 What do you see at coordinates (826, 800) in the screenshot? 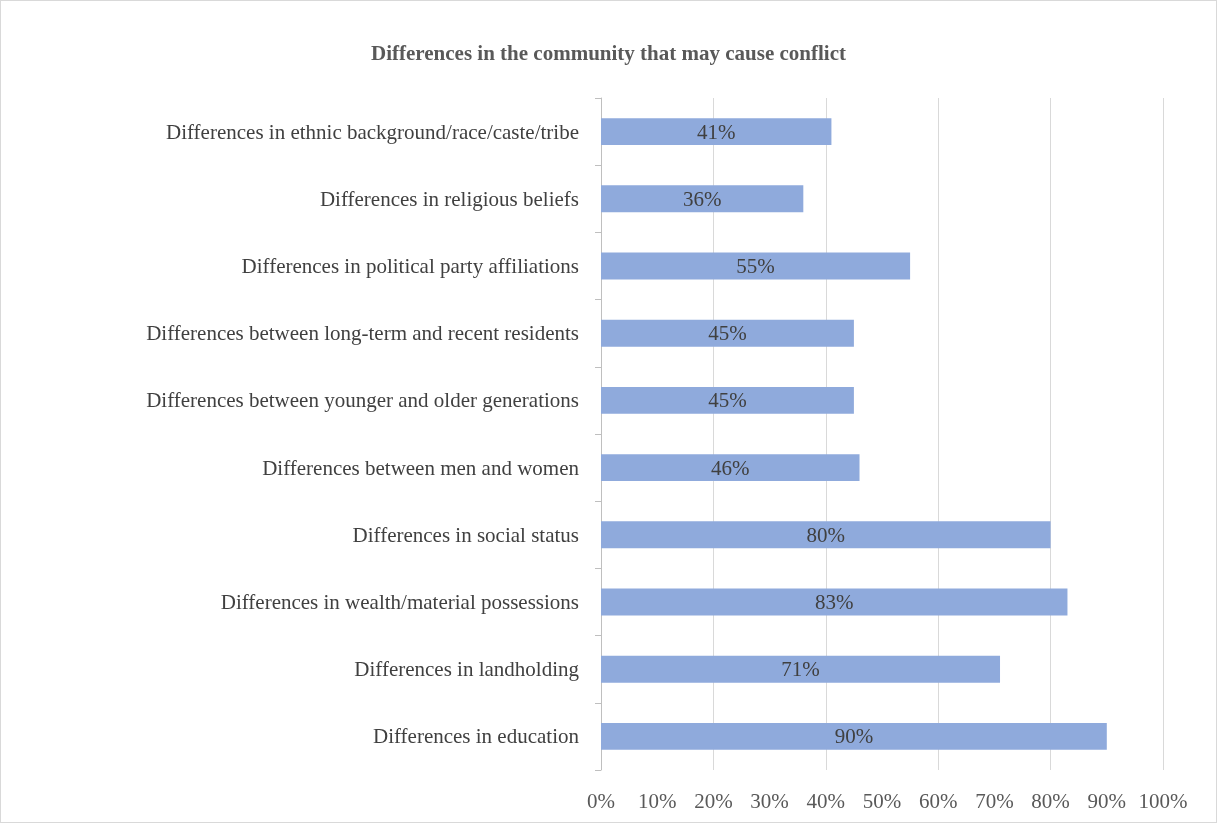
I see `x-tick-label: 40%` at bounding box center [826, 800].